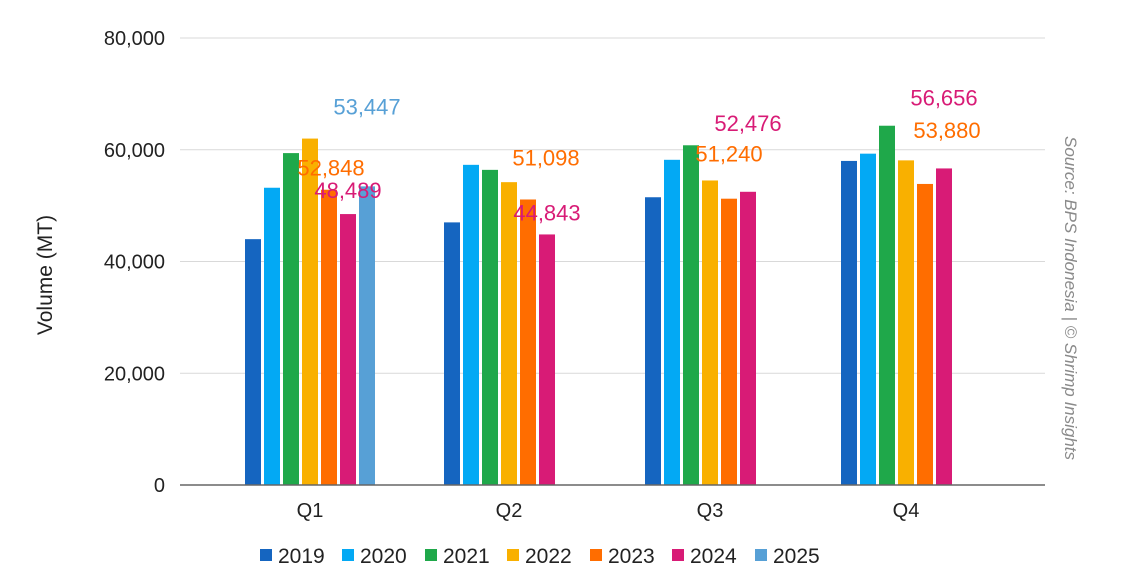 This screenshot has height=583, width=1127. Describe the element at coordinates (887, 305) in the screenshot. I see `bar-2021-Q4` at that location.